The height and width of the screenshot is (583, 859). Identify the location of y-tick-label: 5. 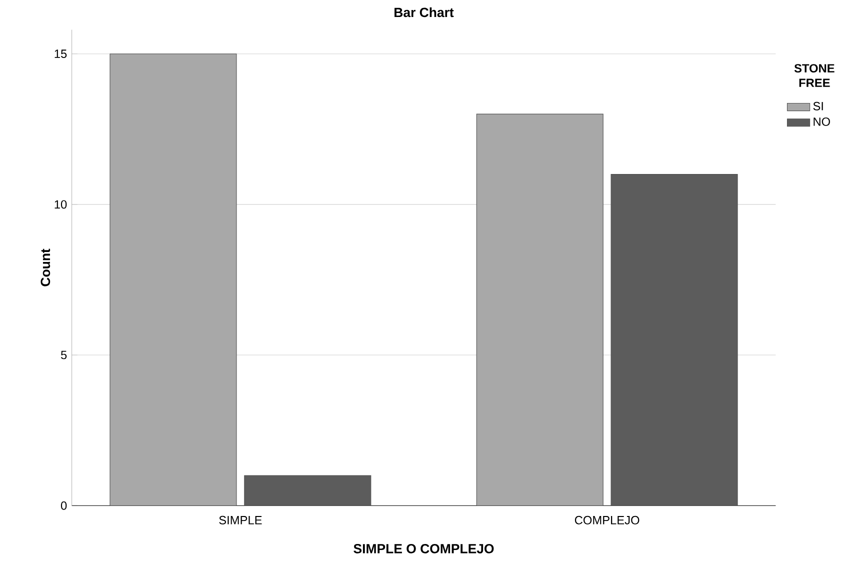
(63, 355).